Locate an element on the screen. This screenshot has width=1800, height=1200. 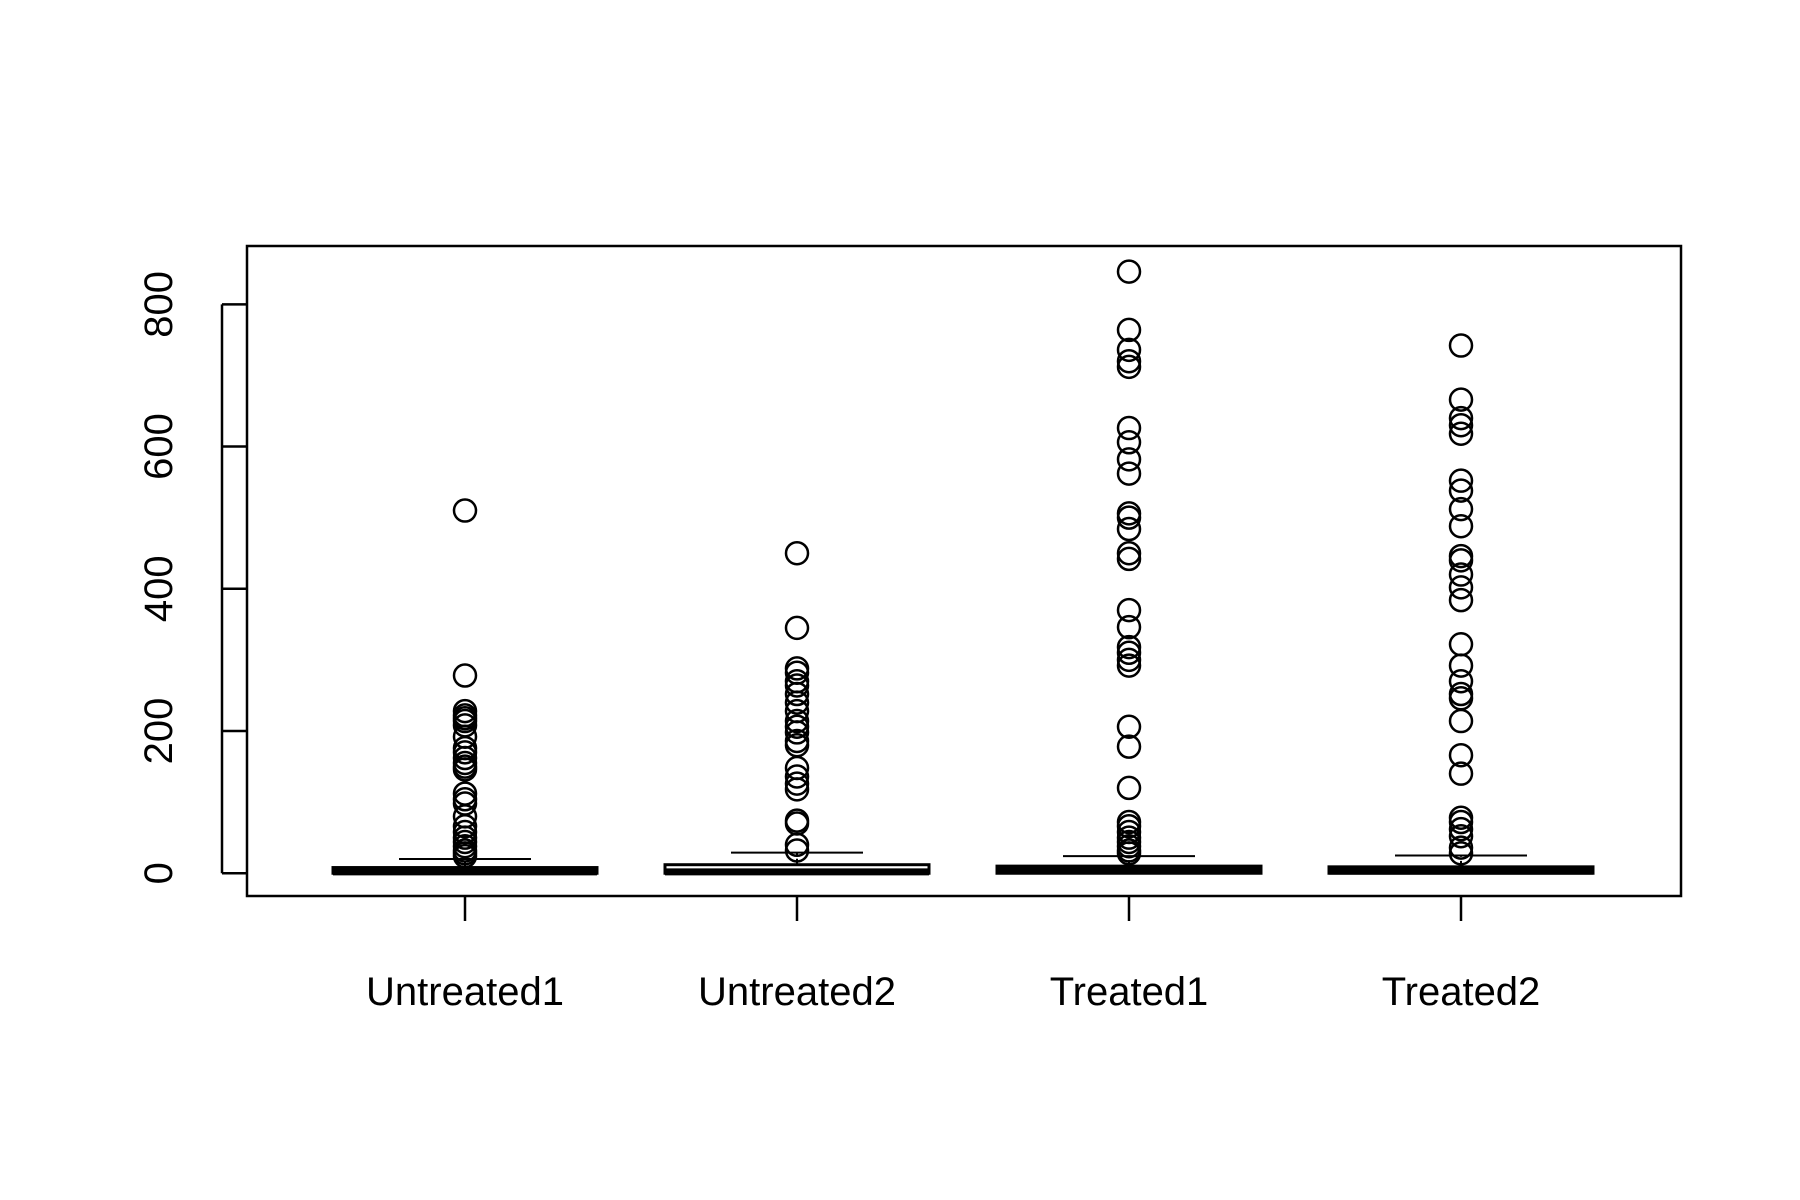
y-tick-label: 600 is located at coordinates (159, 446).